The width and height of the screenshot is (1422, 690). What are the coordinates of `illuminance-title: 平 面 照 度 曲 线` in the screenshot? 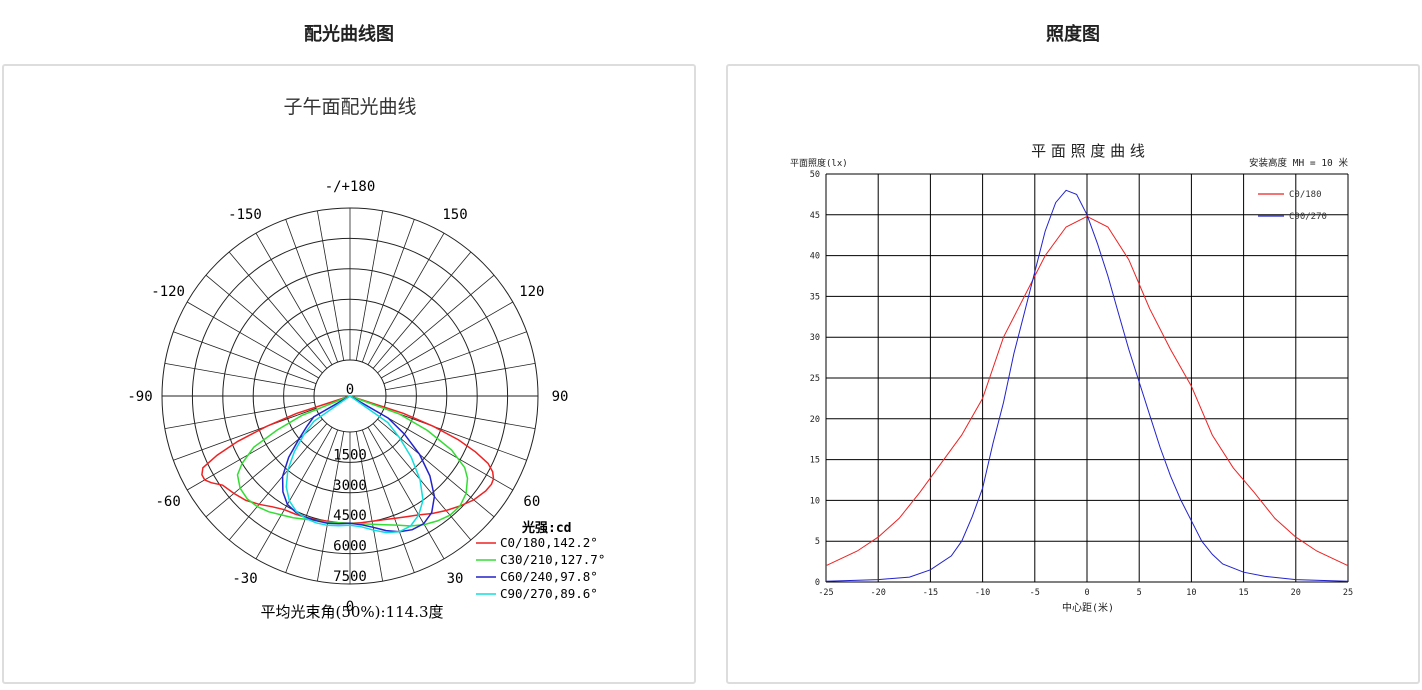 It's located at (1088, 151).